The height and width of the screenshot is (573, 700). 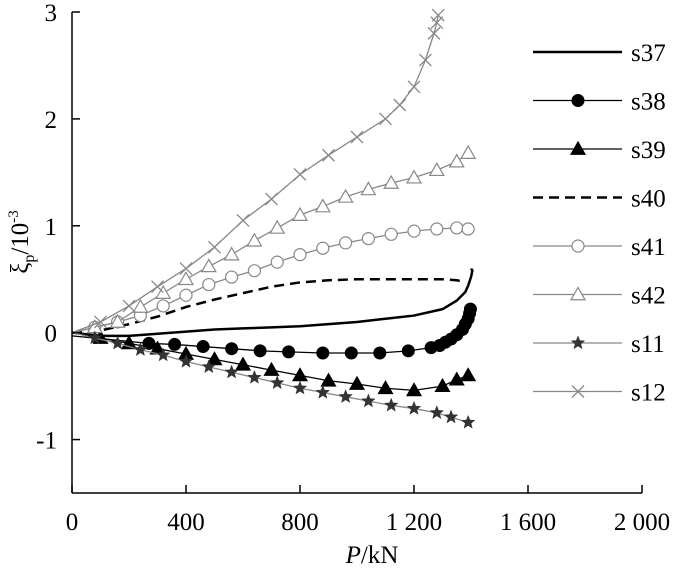 I want to click on legend-label: s41, so click(x=648, y=247).